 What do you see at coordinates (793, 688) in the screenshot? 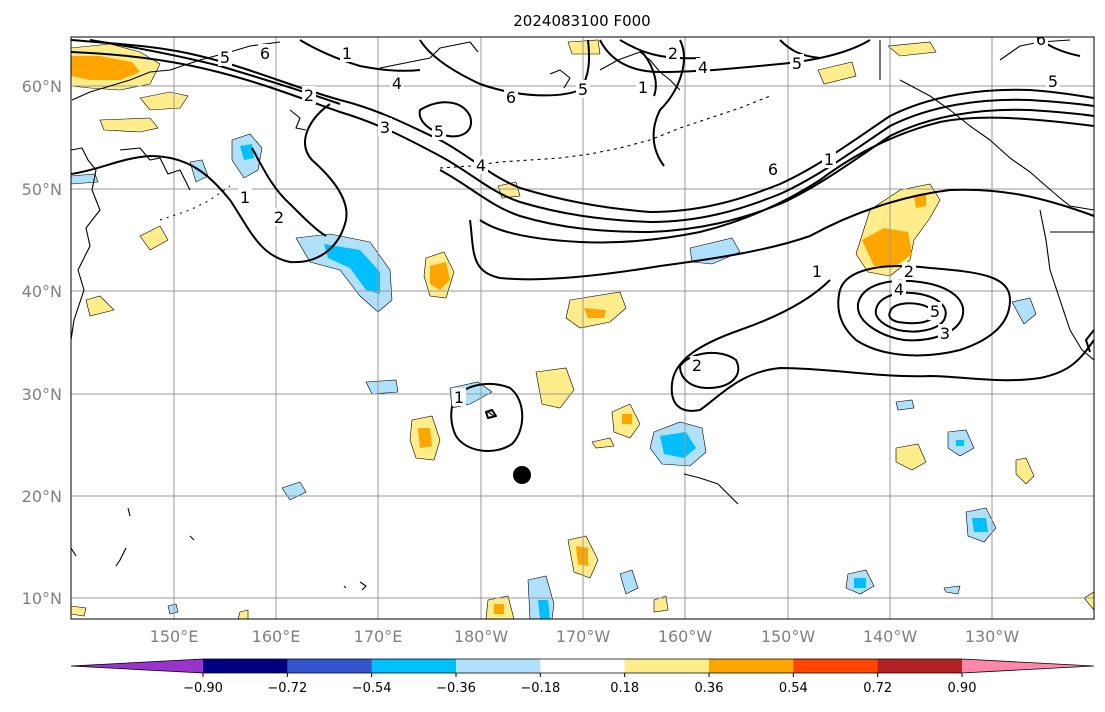
I see `colorbar-tick-label: 0.54` at bounding box center [793, 688].